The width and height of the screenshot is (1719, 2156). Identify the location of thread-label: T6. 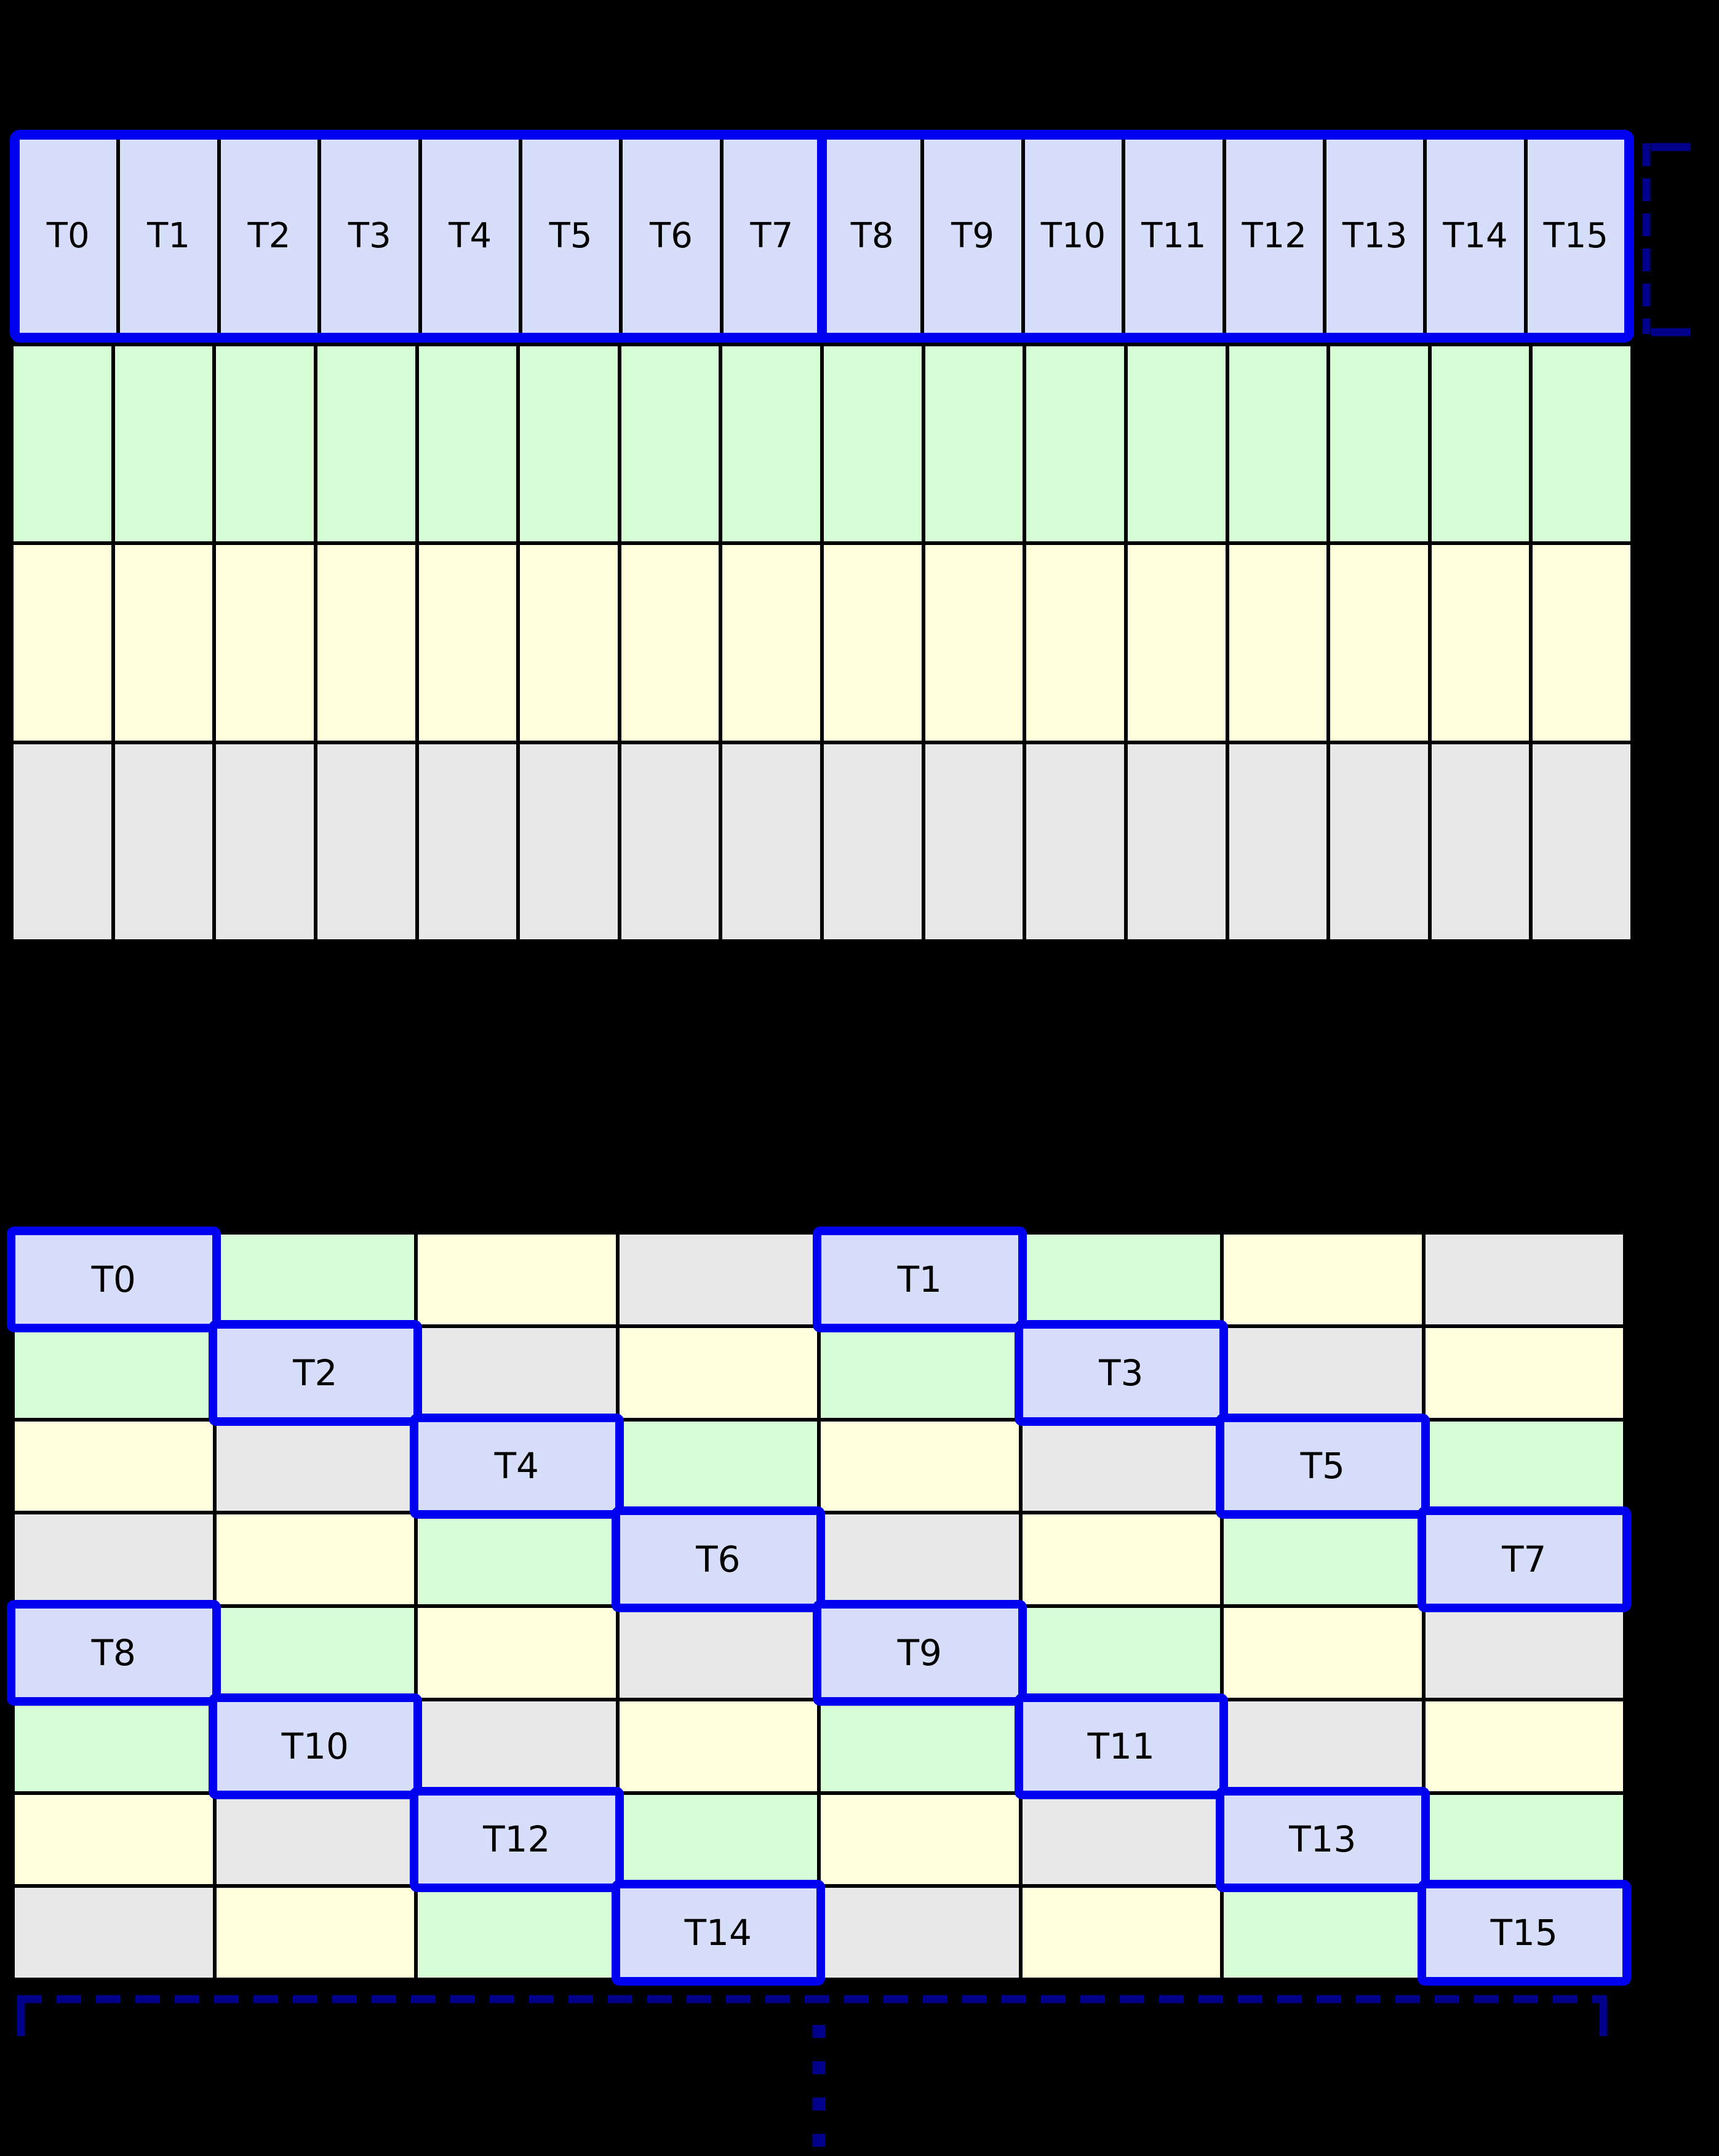
(719, 1559).